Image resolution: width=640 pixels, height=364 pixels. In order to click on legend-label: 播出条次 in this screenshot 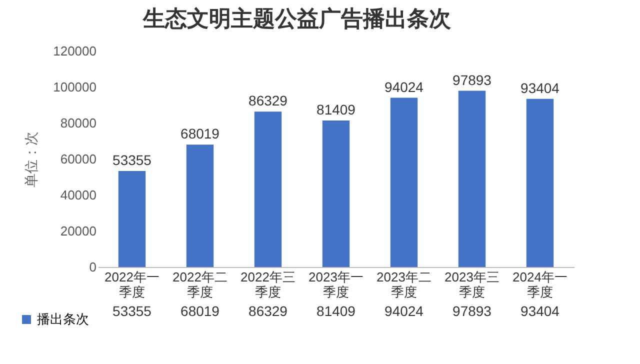, I will do `click(63, 319)`.